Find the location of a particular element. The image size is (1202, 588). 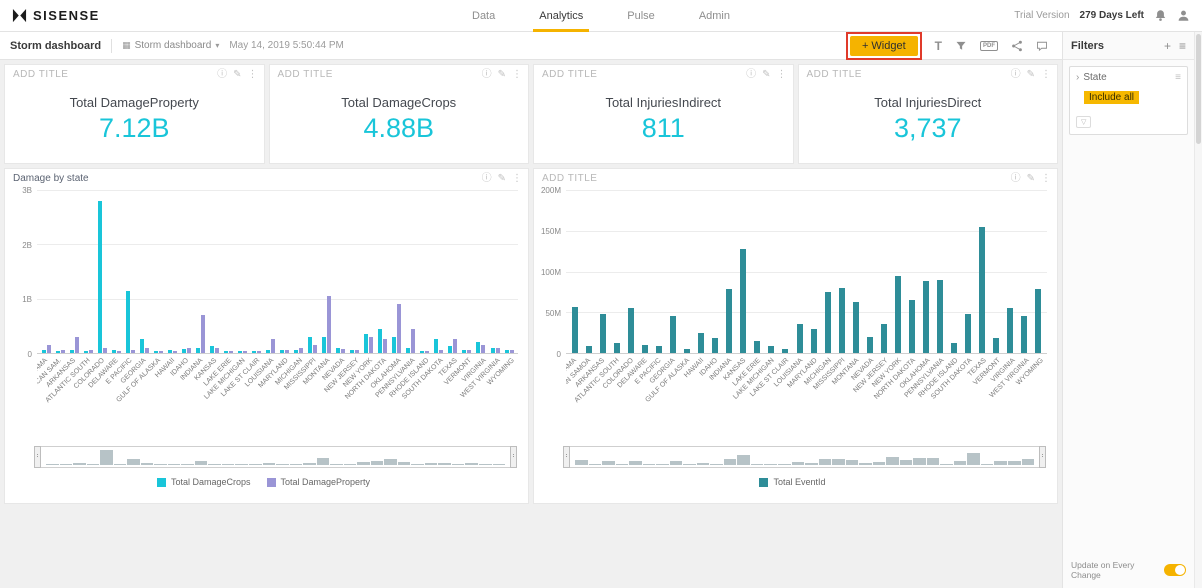

add-filter-icon: + is located at coordinates (1167, 45).